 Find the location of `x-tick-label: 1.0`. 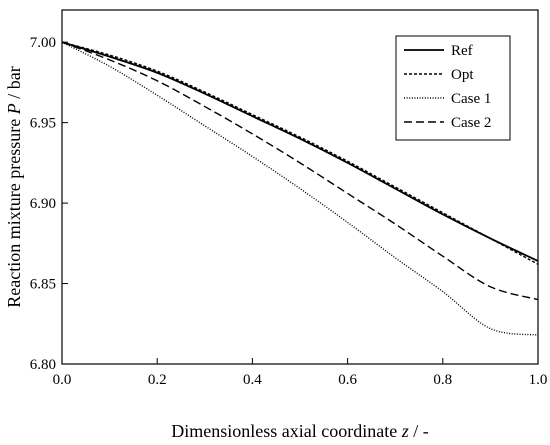

x-tick-label: 1.0 is located at coordinates (538, 380).